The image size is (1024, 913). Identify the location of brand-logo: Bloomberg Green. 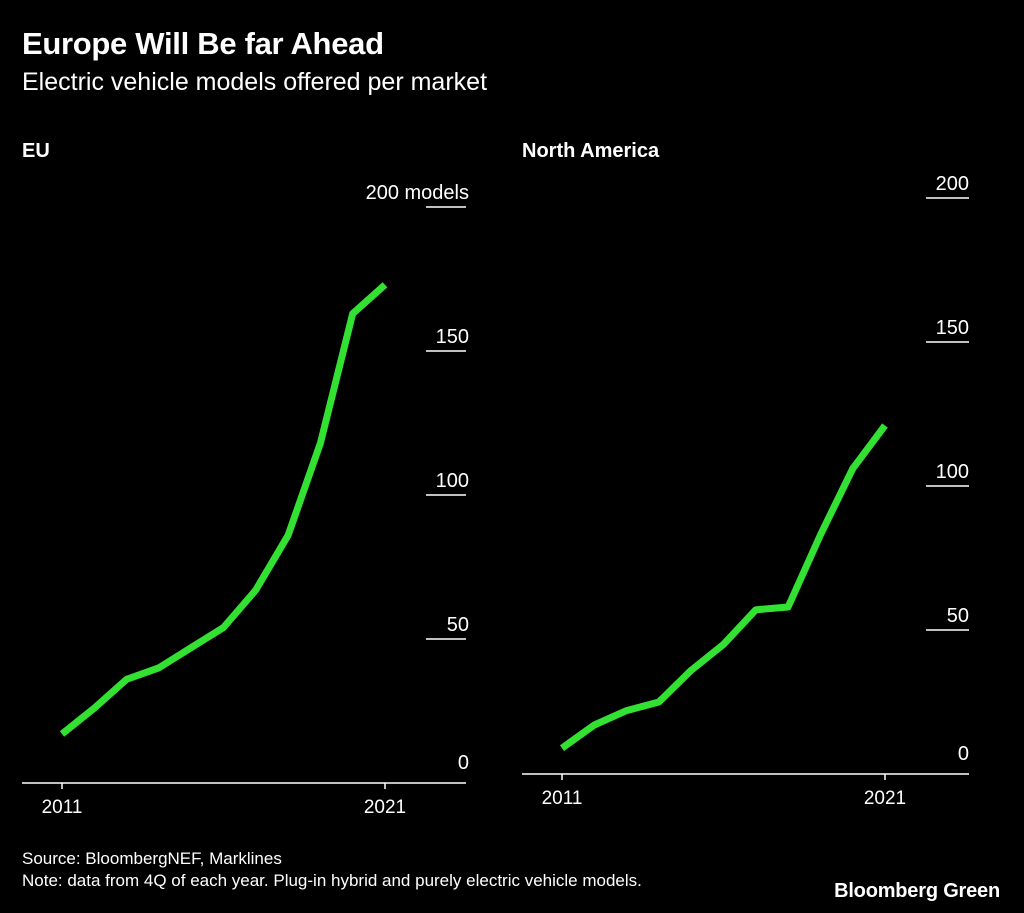
(917, 891).